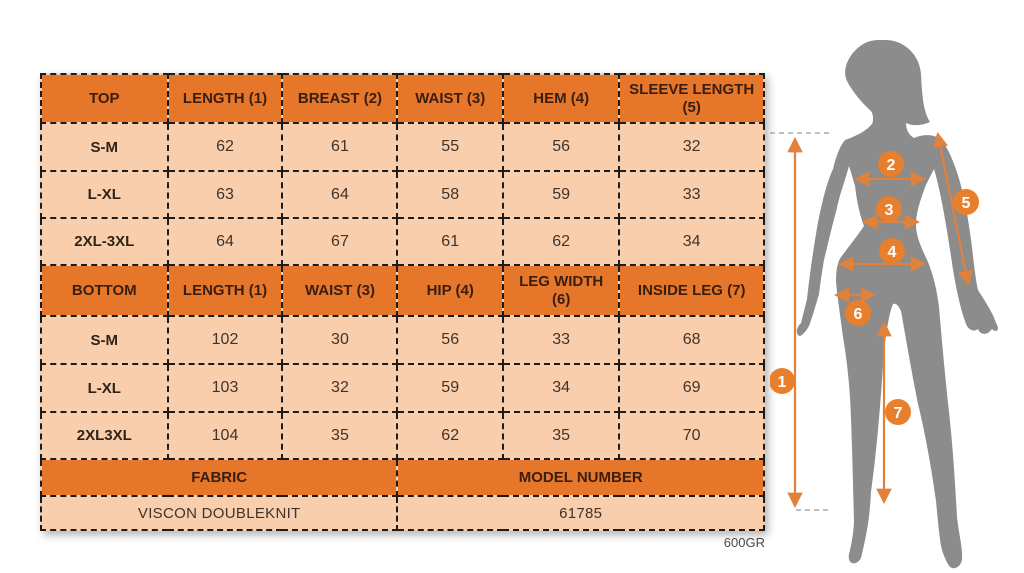 The width and height of the screenshot is (1024, 573). What do you see at coordinates (580, 513) in the screenshot?
I see `model-number-value: 61785` at bounding box center [580, 513].